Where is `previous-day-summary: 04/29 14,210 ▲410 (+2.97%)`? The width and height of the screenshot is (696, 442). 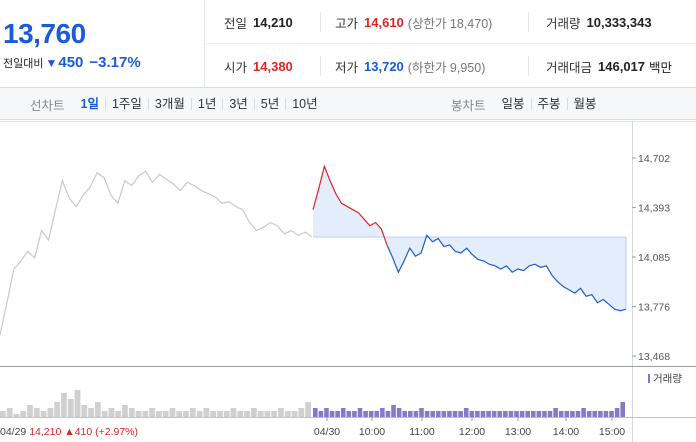
previous-day-summary: 04/29 14,210 ▲410 (+2.97%) is located at coordinates (69, 432).